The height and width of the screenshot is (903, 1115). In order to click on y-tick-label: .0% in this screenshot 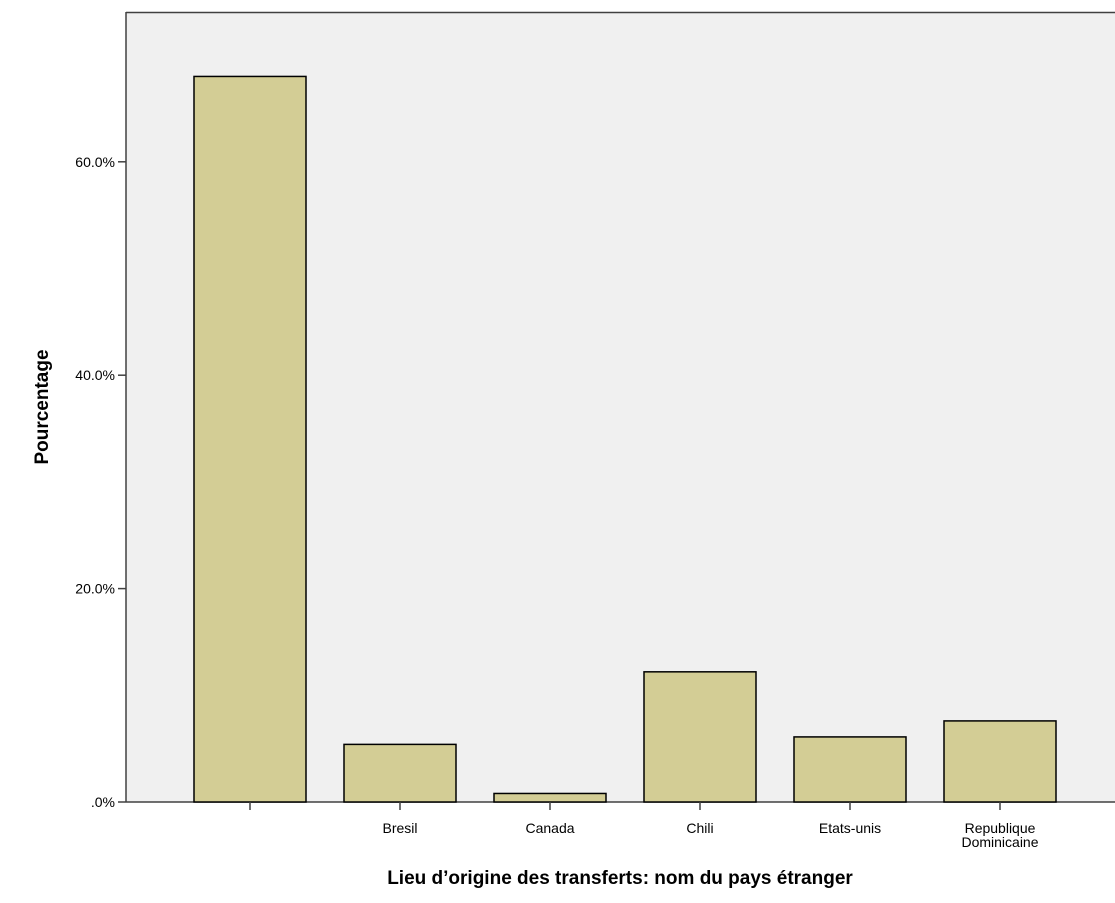, I will do `click(103, 802)`.